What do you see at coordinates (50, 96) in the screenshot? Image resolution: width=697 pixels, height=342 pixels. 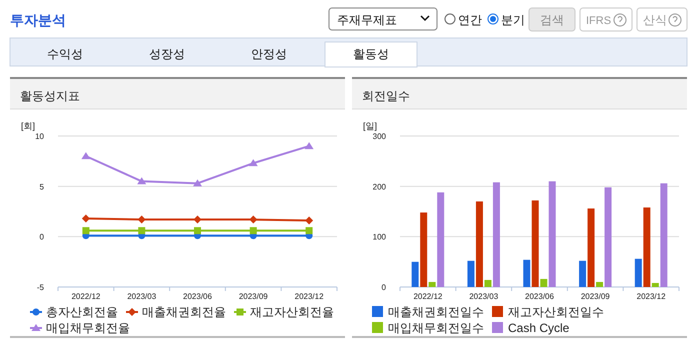 I see `chart-title: 활동성지표` at bounding box center [50, 96].